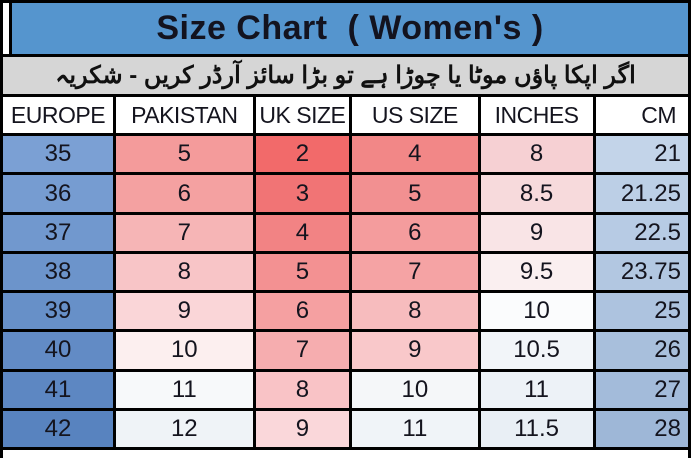  I want to click on column-header-cm: CM, so click(641, 117).